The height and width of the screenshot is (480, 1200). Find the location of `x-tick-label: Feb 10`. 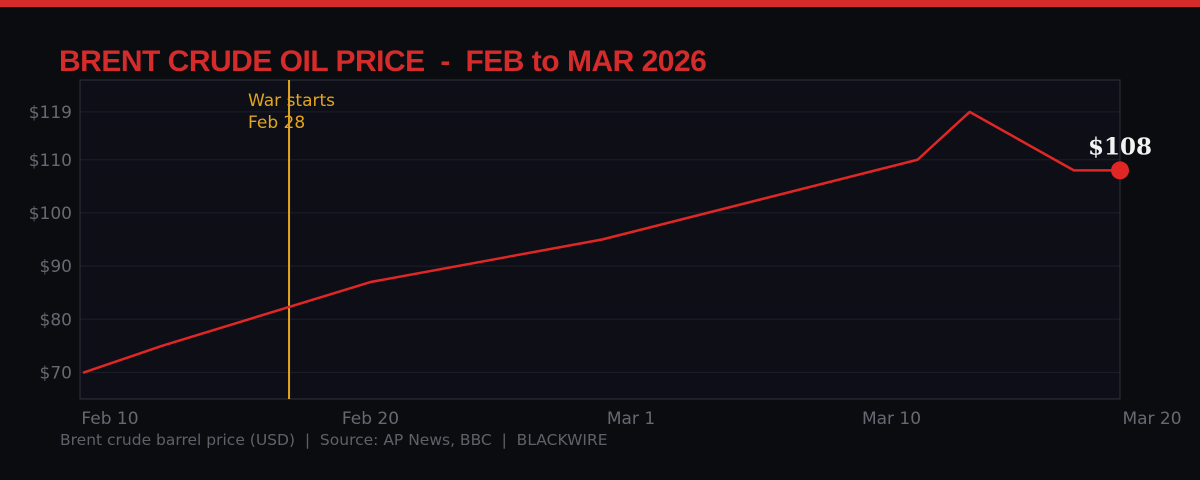

x-tick-label: Feb 10 is located at coordinates (109, 419).